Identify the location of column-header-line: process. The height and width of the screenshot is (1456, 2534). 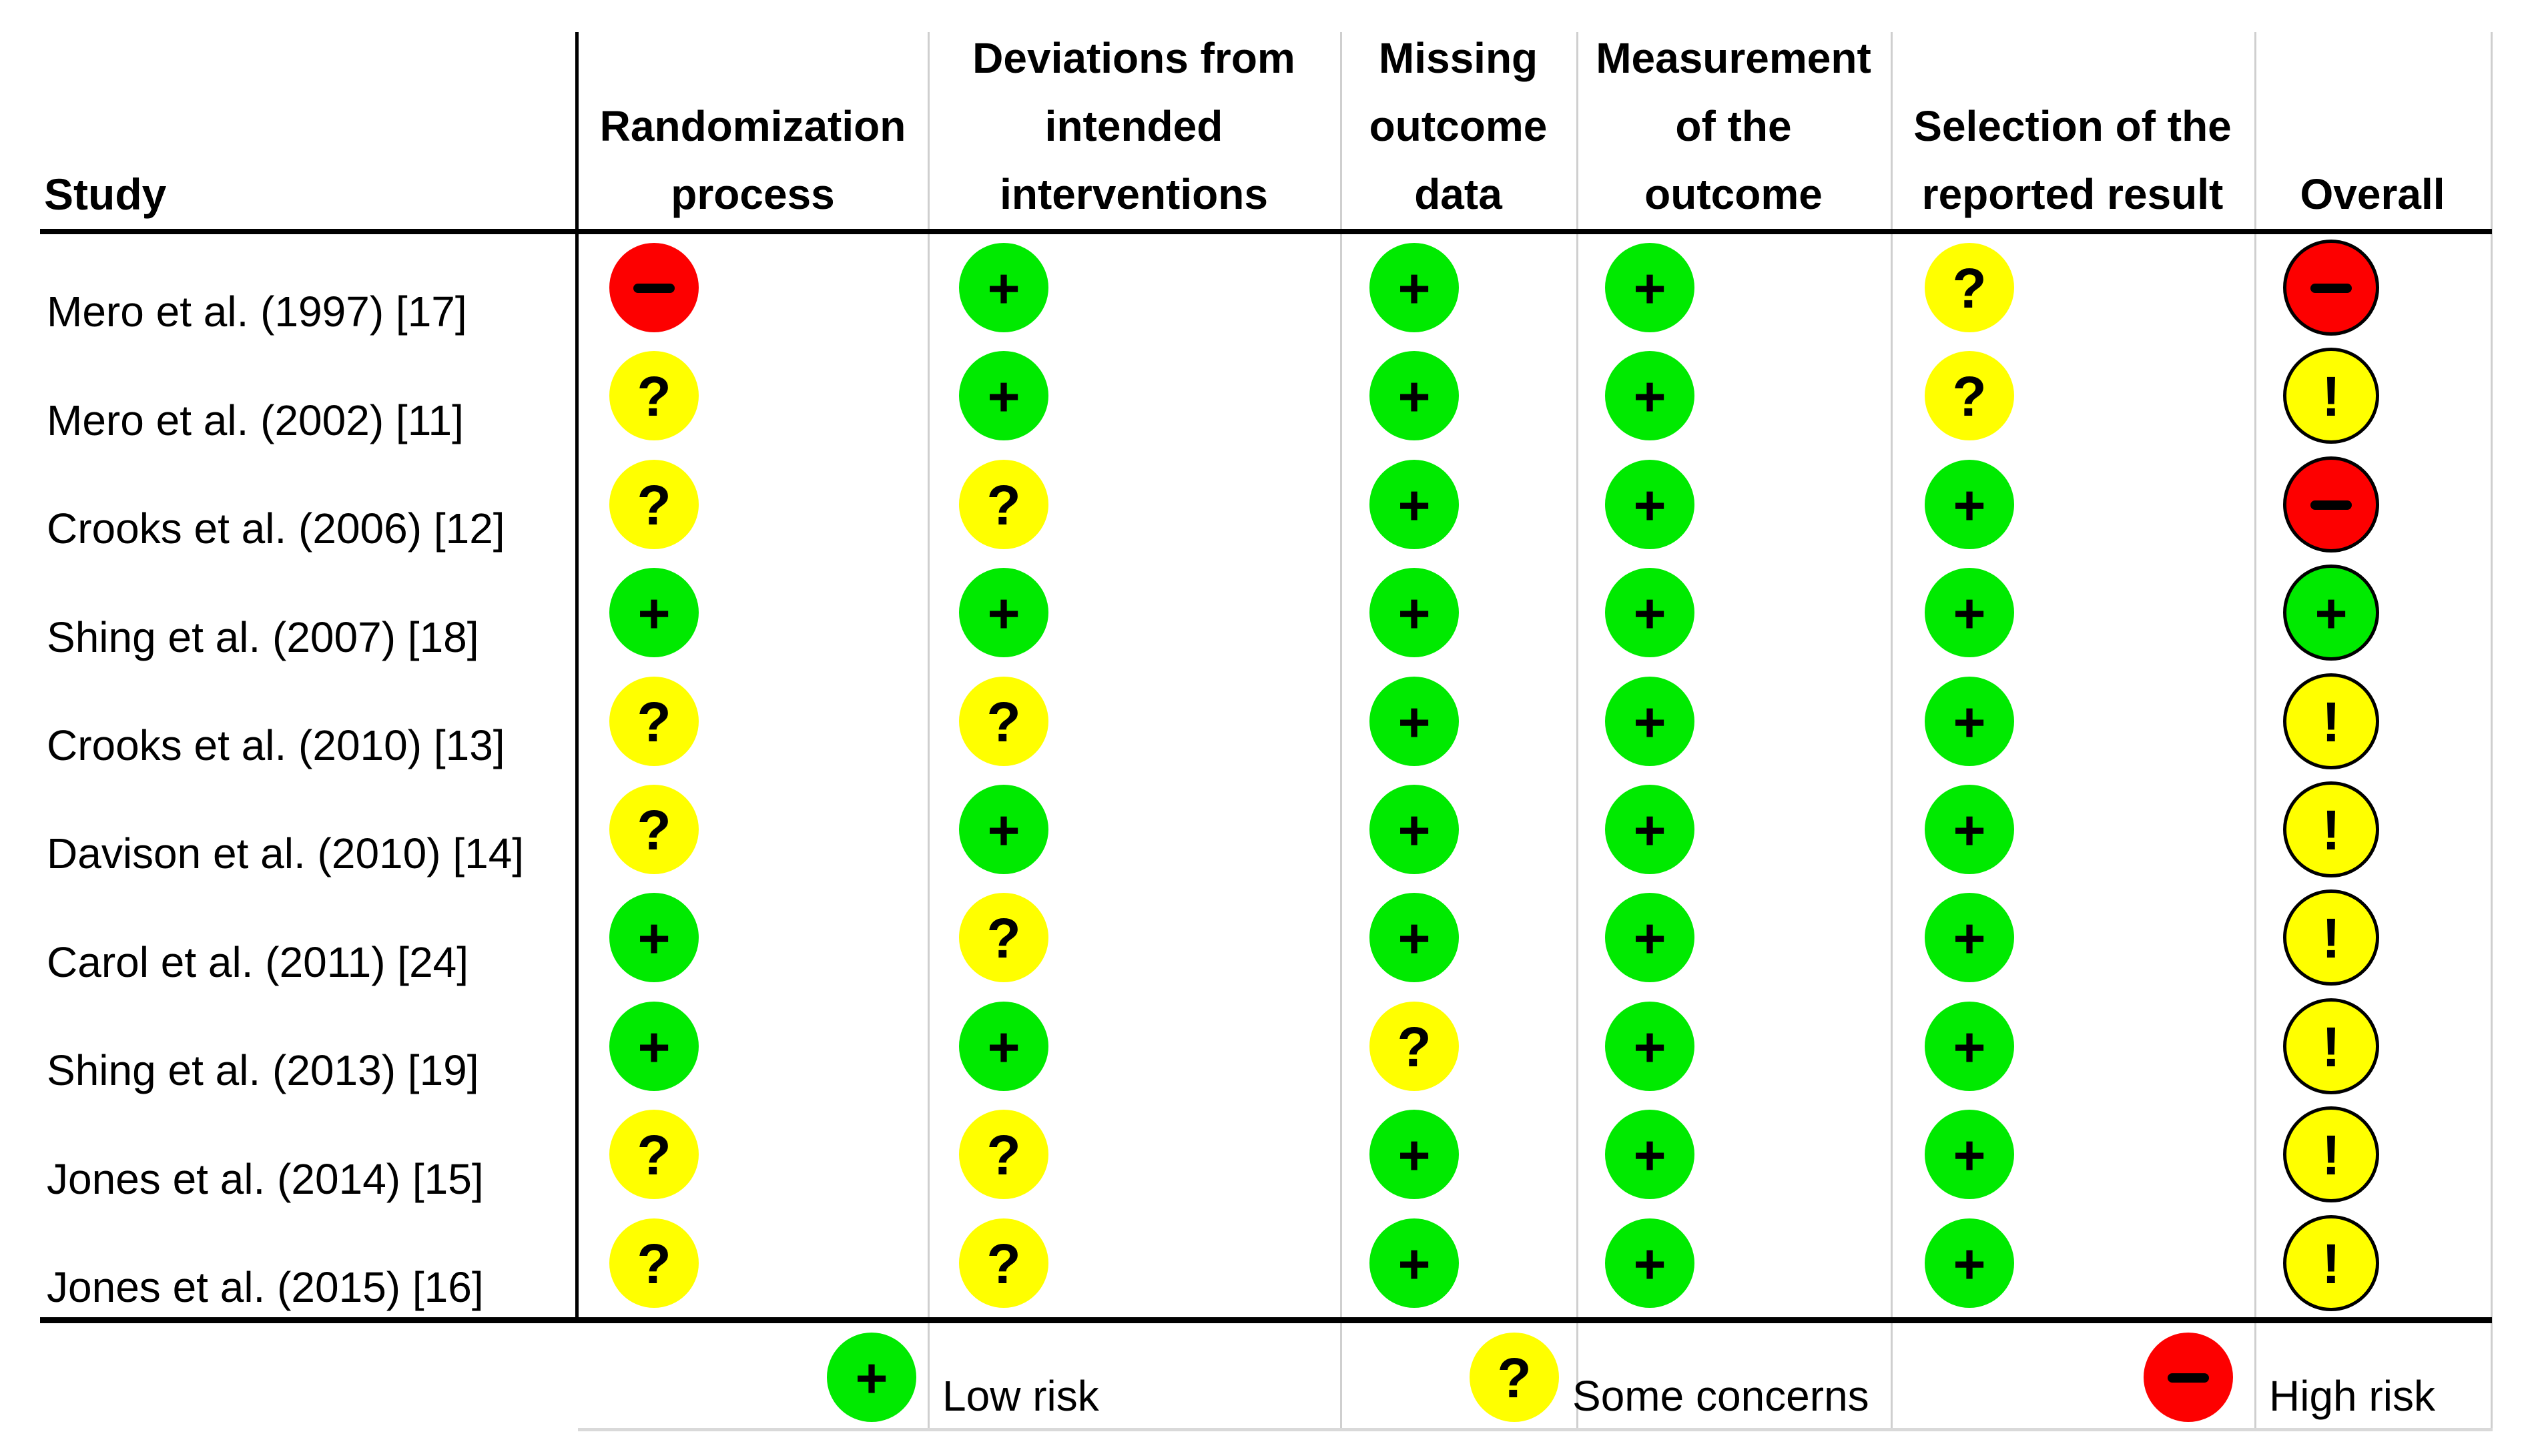
(753, 194).